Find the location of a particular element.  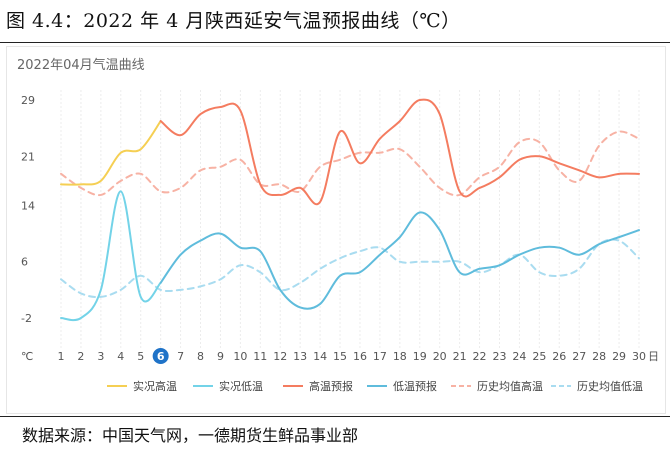

x-tick-label: 25 is located at coordinates (539, 356).